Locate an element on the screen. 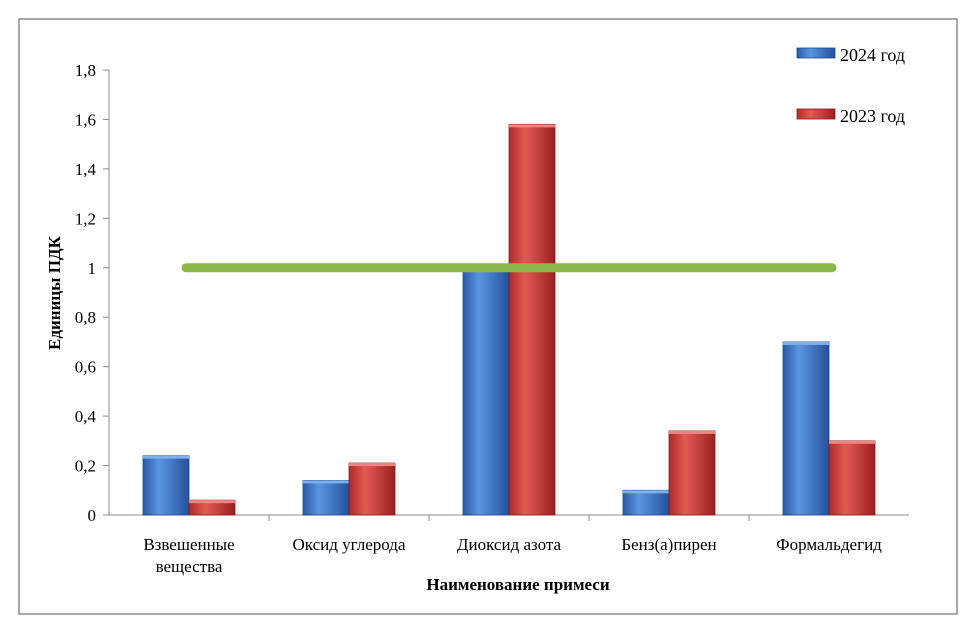 This screenshot has width=976, height=634. y-tick-label: 0 is located at coordinates (92, 515).